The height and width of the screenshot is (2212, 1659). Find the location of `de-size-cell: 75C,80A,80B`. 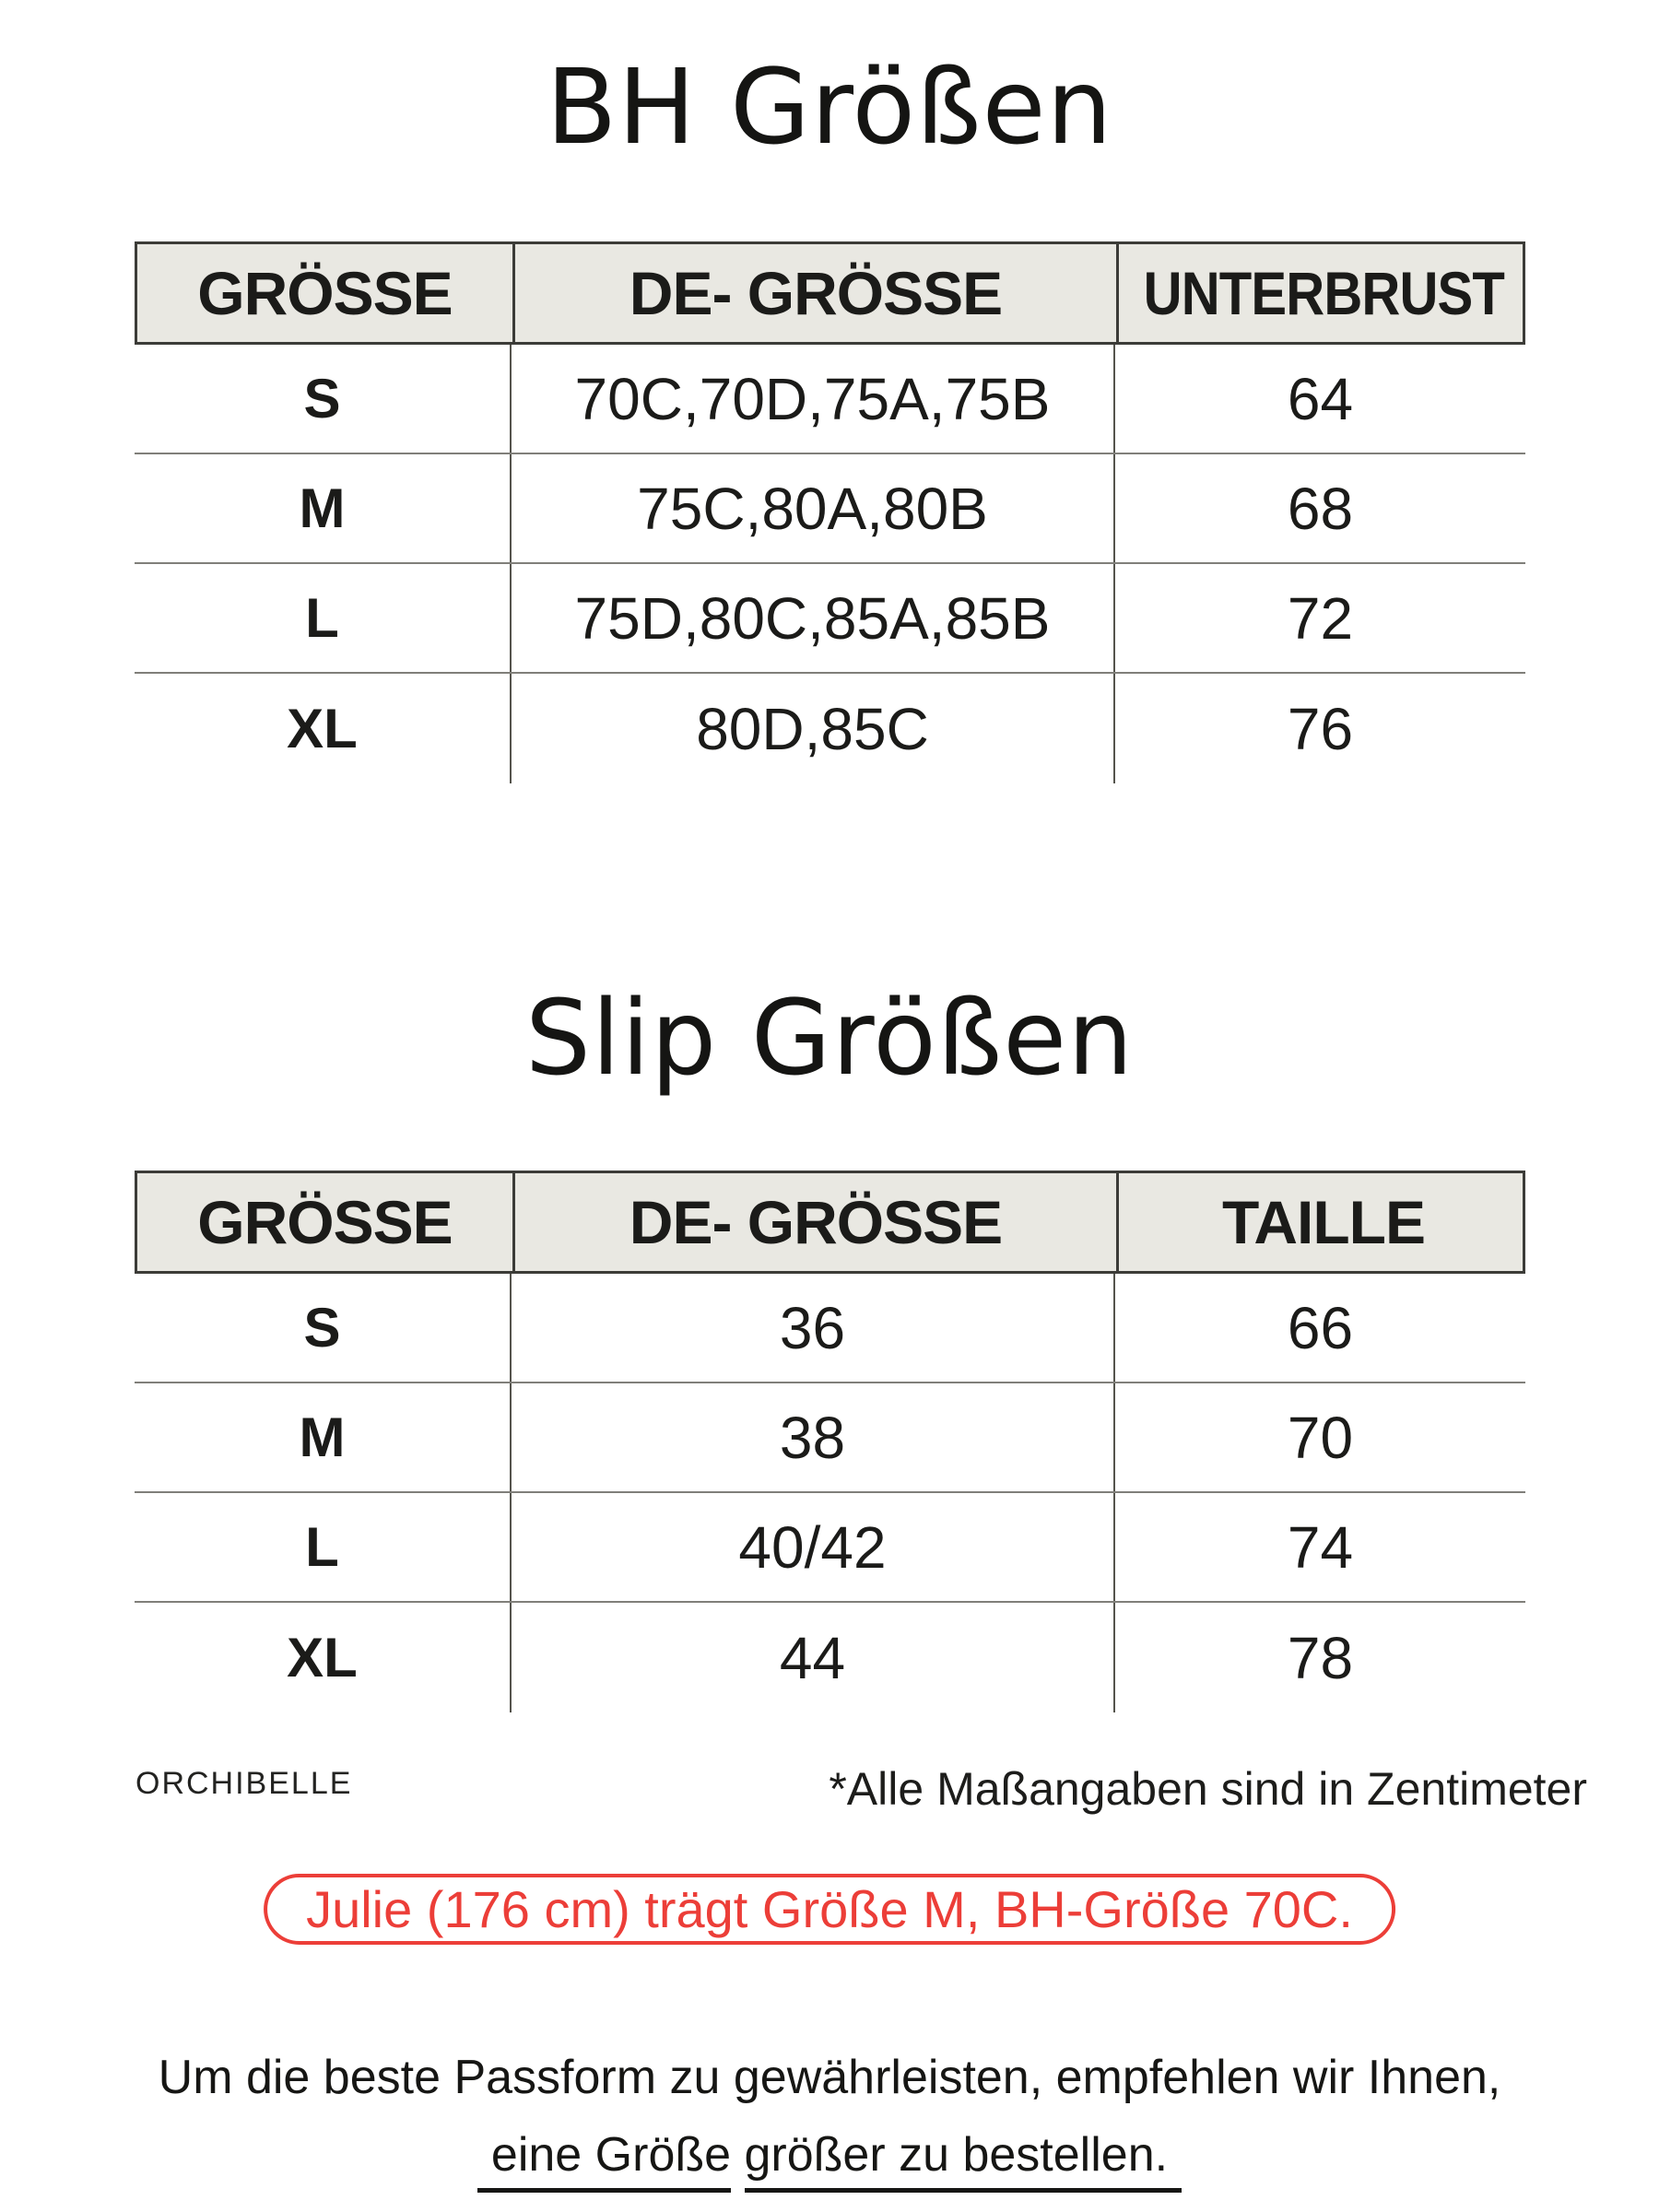

de-size-cell: 75C,80A,80B is located at coordinates (811, 508).